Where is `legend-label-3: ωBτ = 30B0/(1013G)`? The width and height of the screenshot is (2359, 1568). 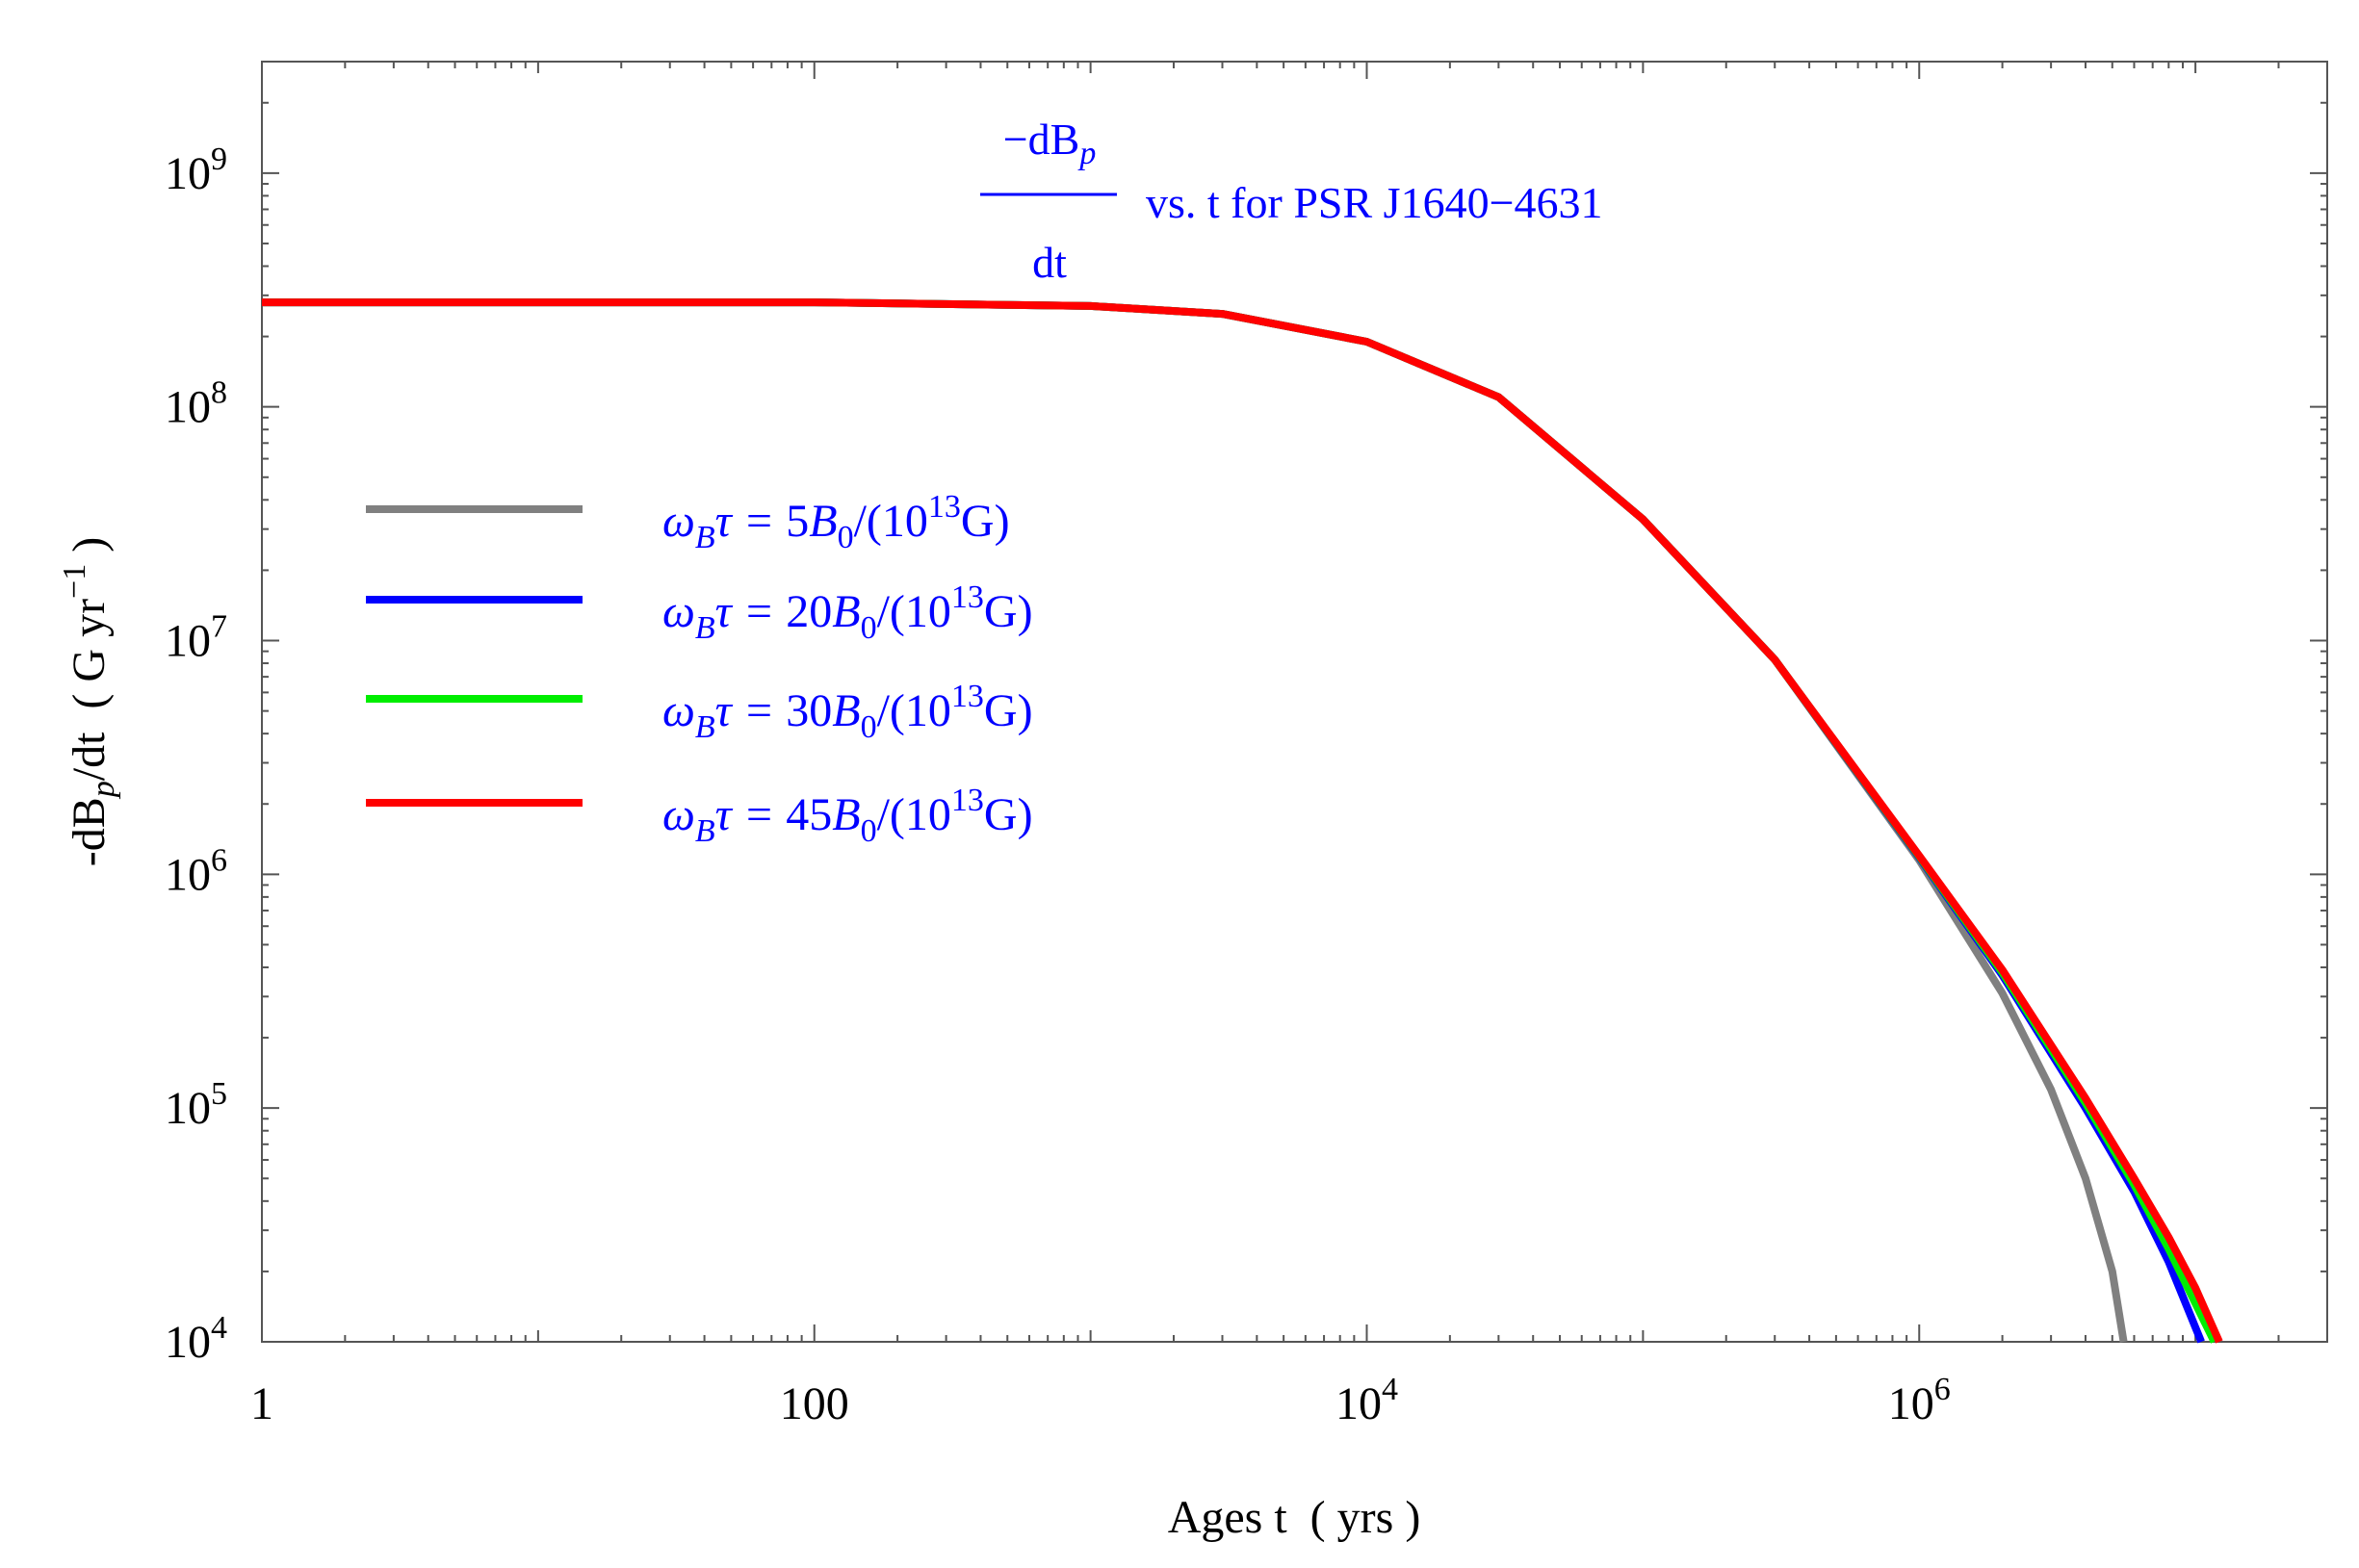
legend-label-3: ωBτ = 30B0/(1013G) is located at coordinates (848, 712).